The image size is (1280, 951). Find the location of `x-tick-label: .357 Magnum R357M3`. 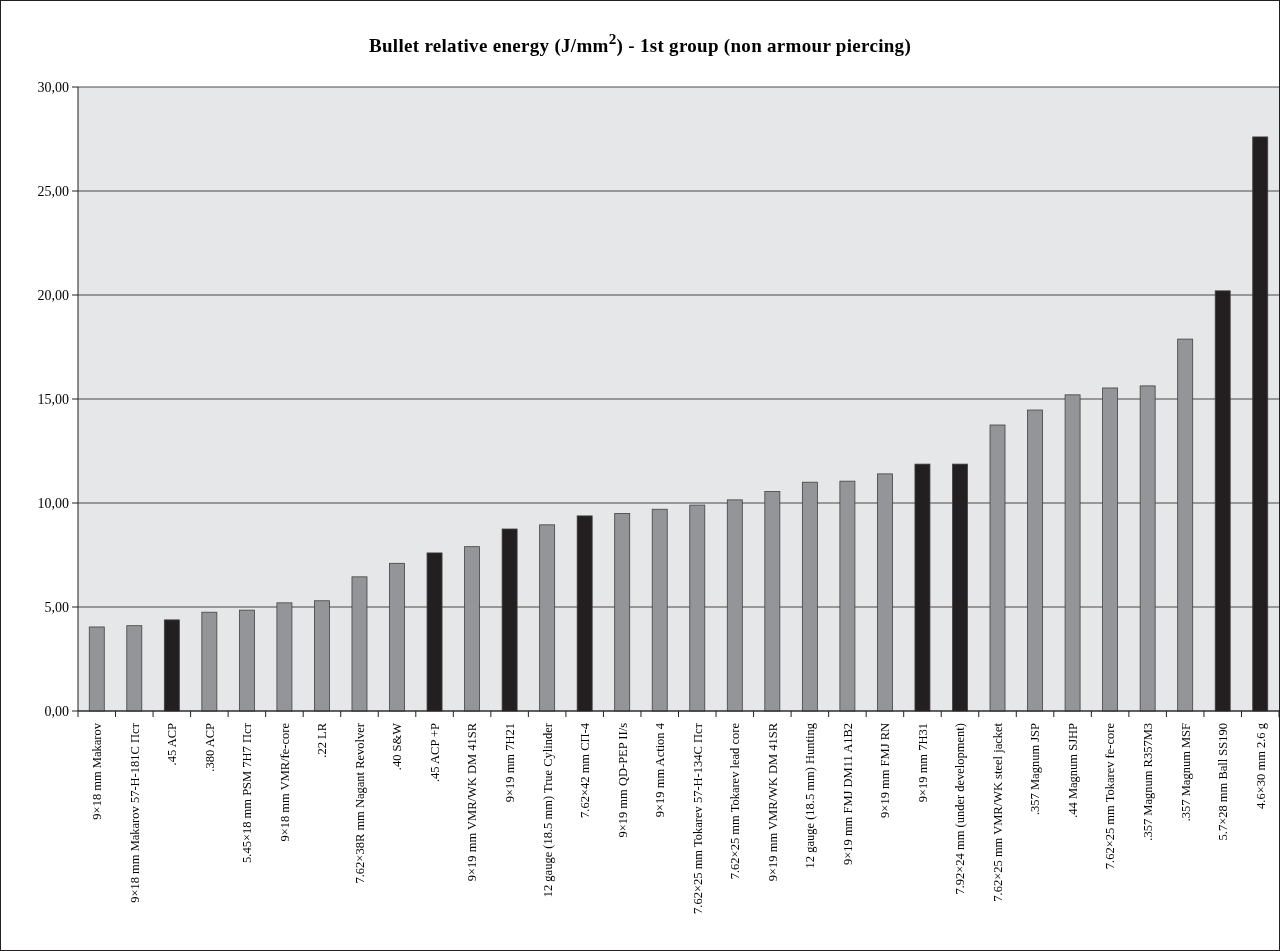

x-tick-label: .357 Magnum R357M3 is located at coordinates (1148, 782).